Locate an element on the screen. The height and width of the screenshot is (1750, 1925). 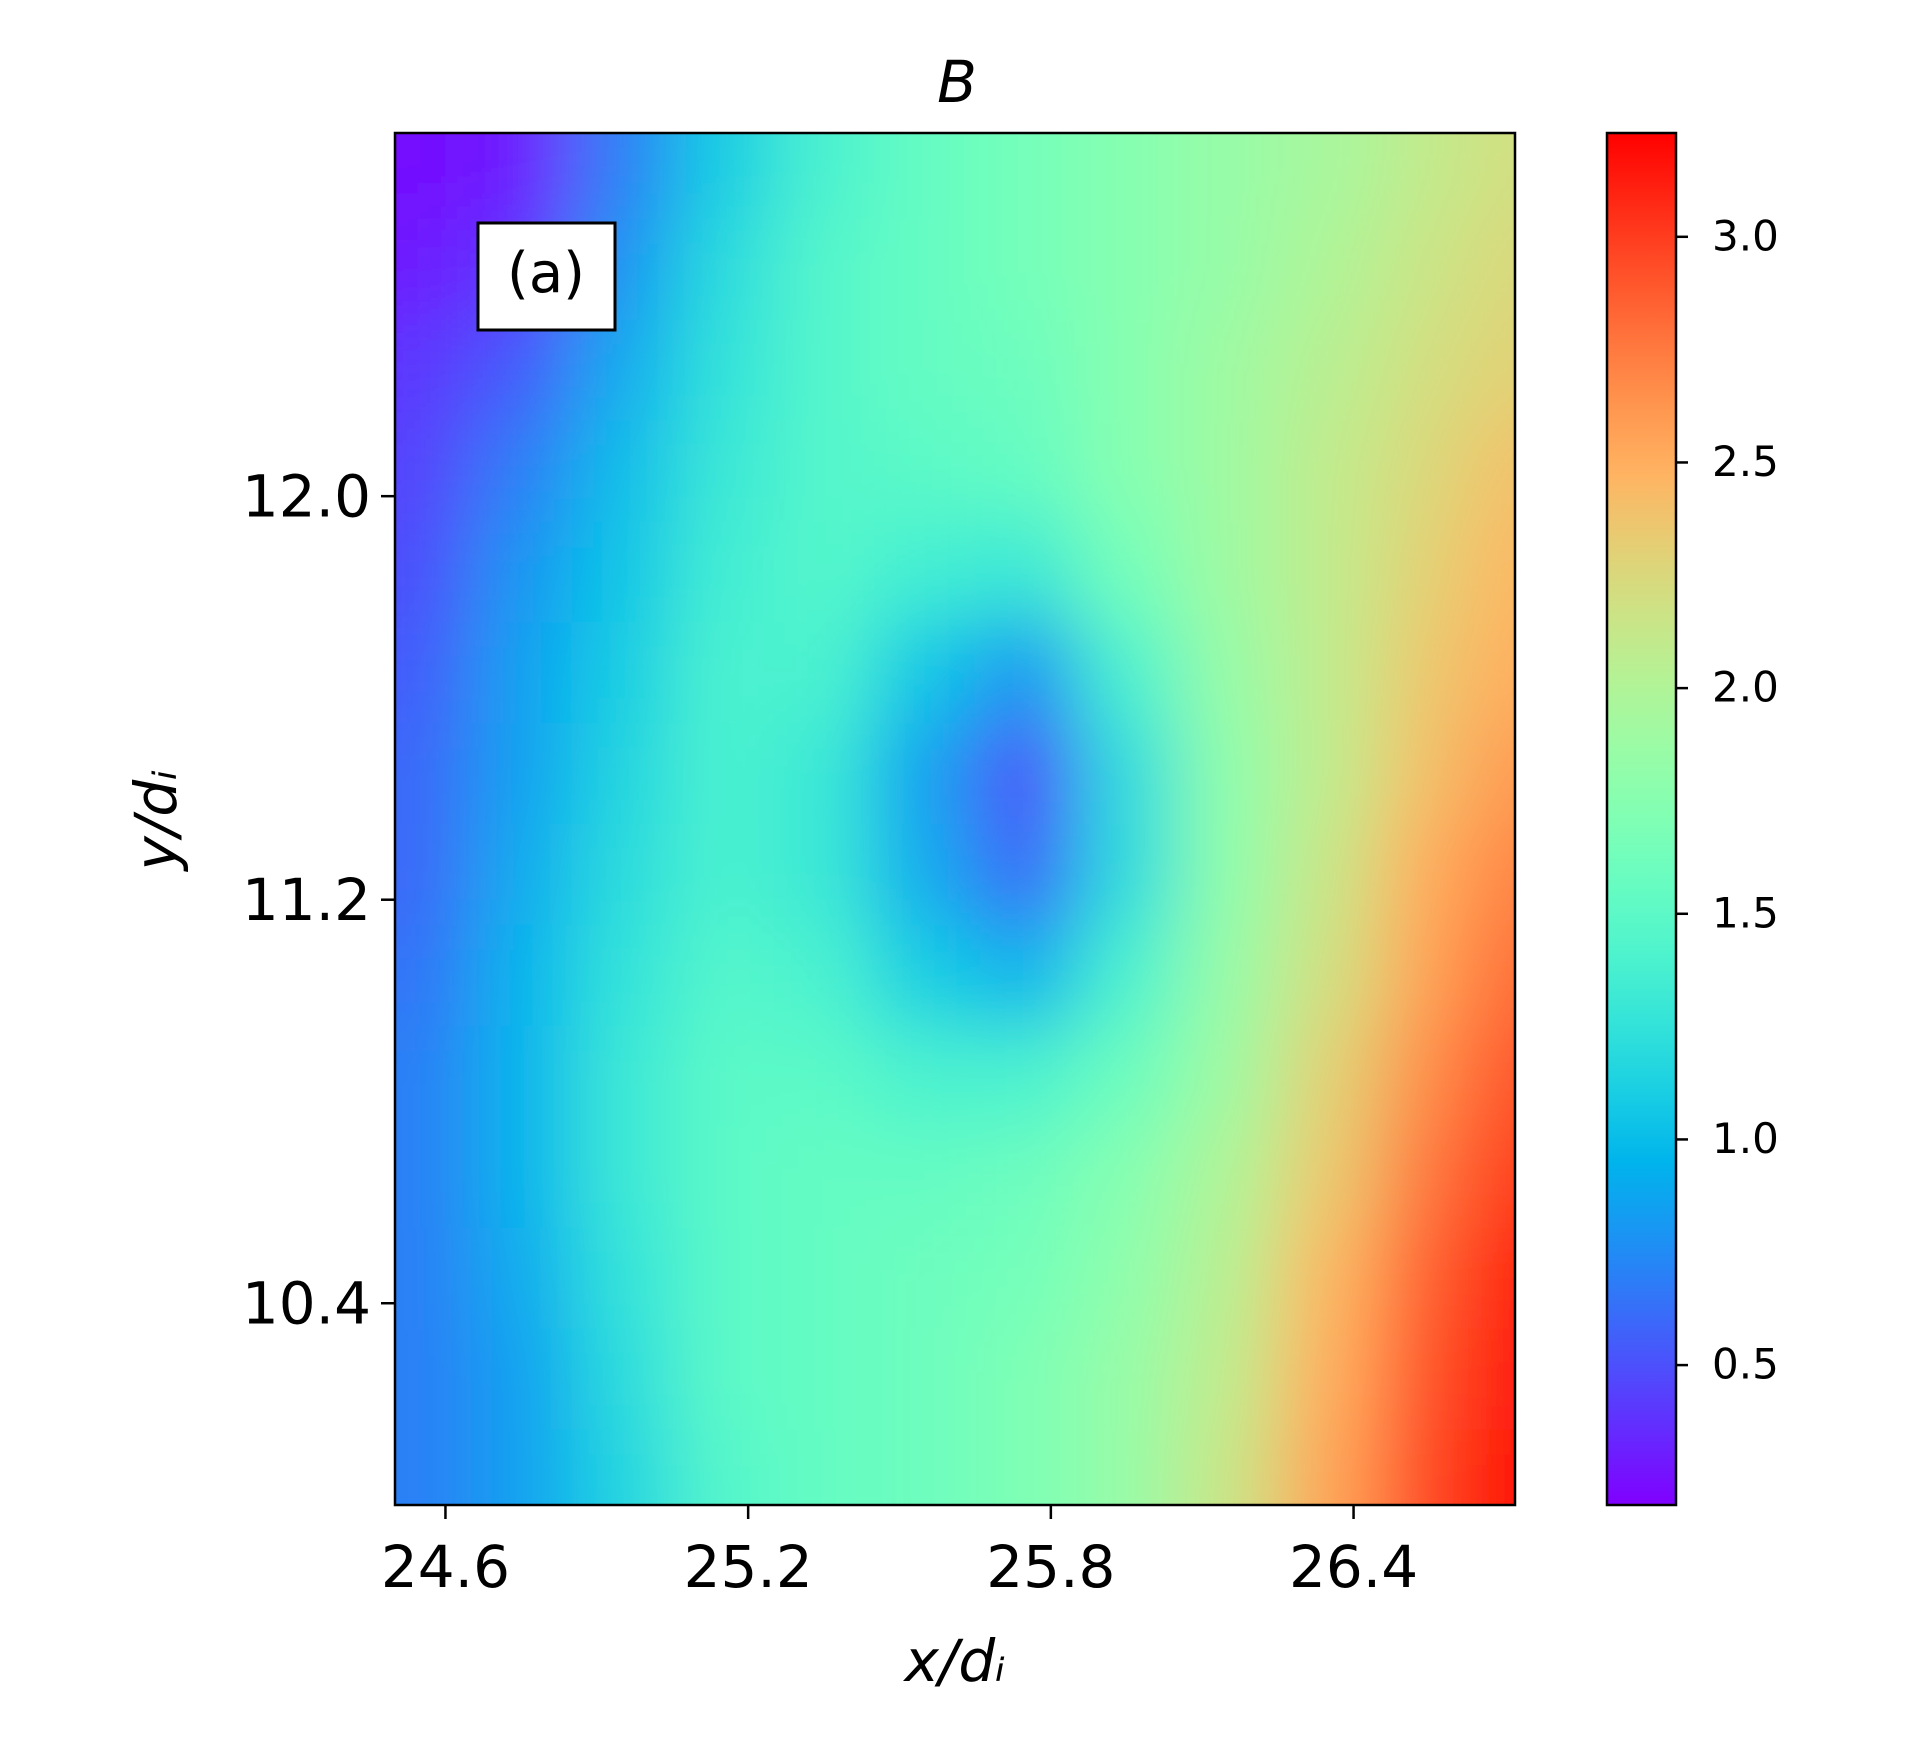
colorbar-tick-label: 1.0 is located at coordinates (1745, 1138).